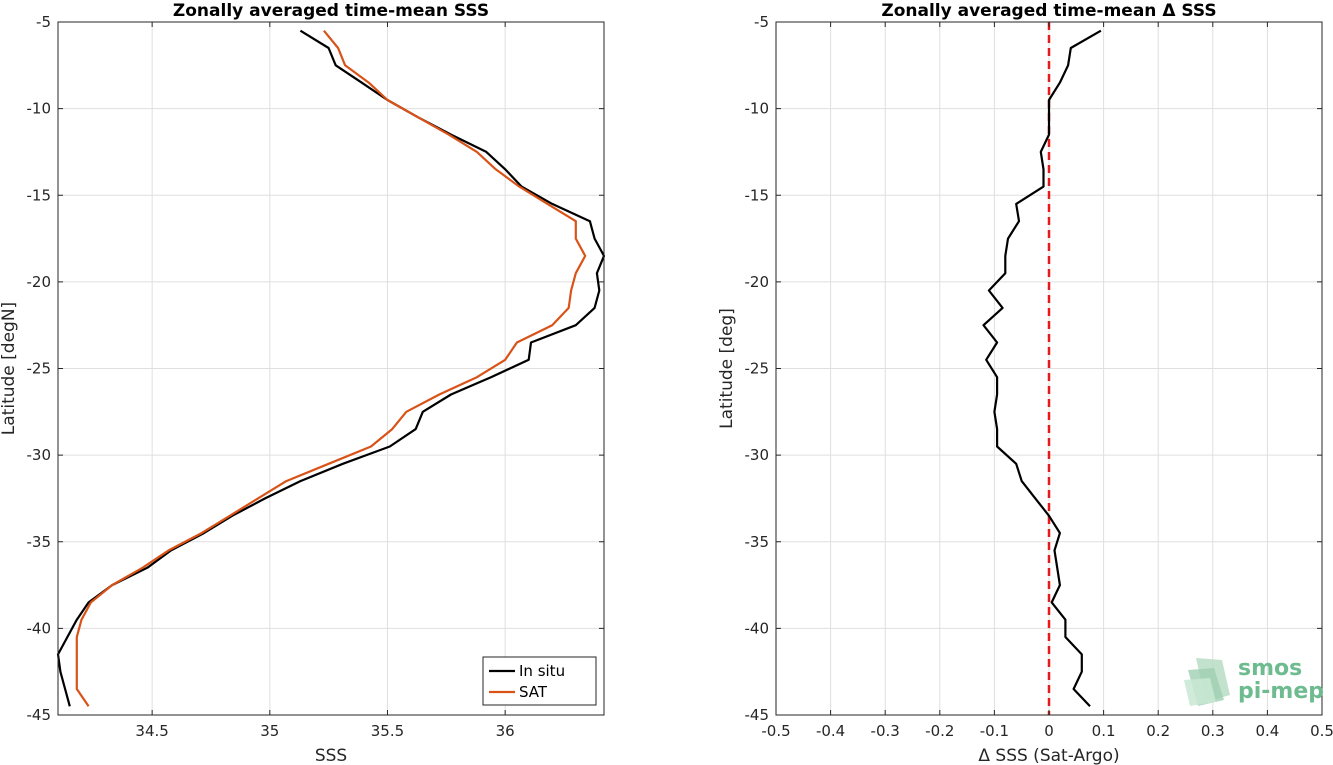 This screenshot has width=1333, height=765. What do you see at coordinates (1321, 731) in the screenshot?
I see `x-tick-label: 0.5` at bounding box center [1321, 731].